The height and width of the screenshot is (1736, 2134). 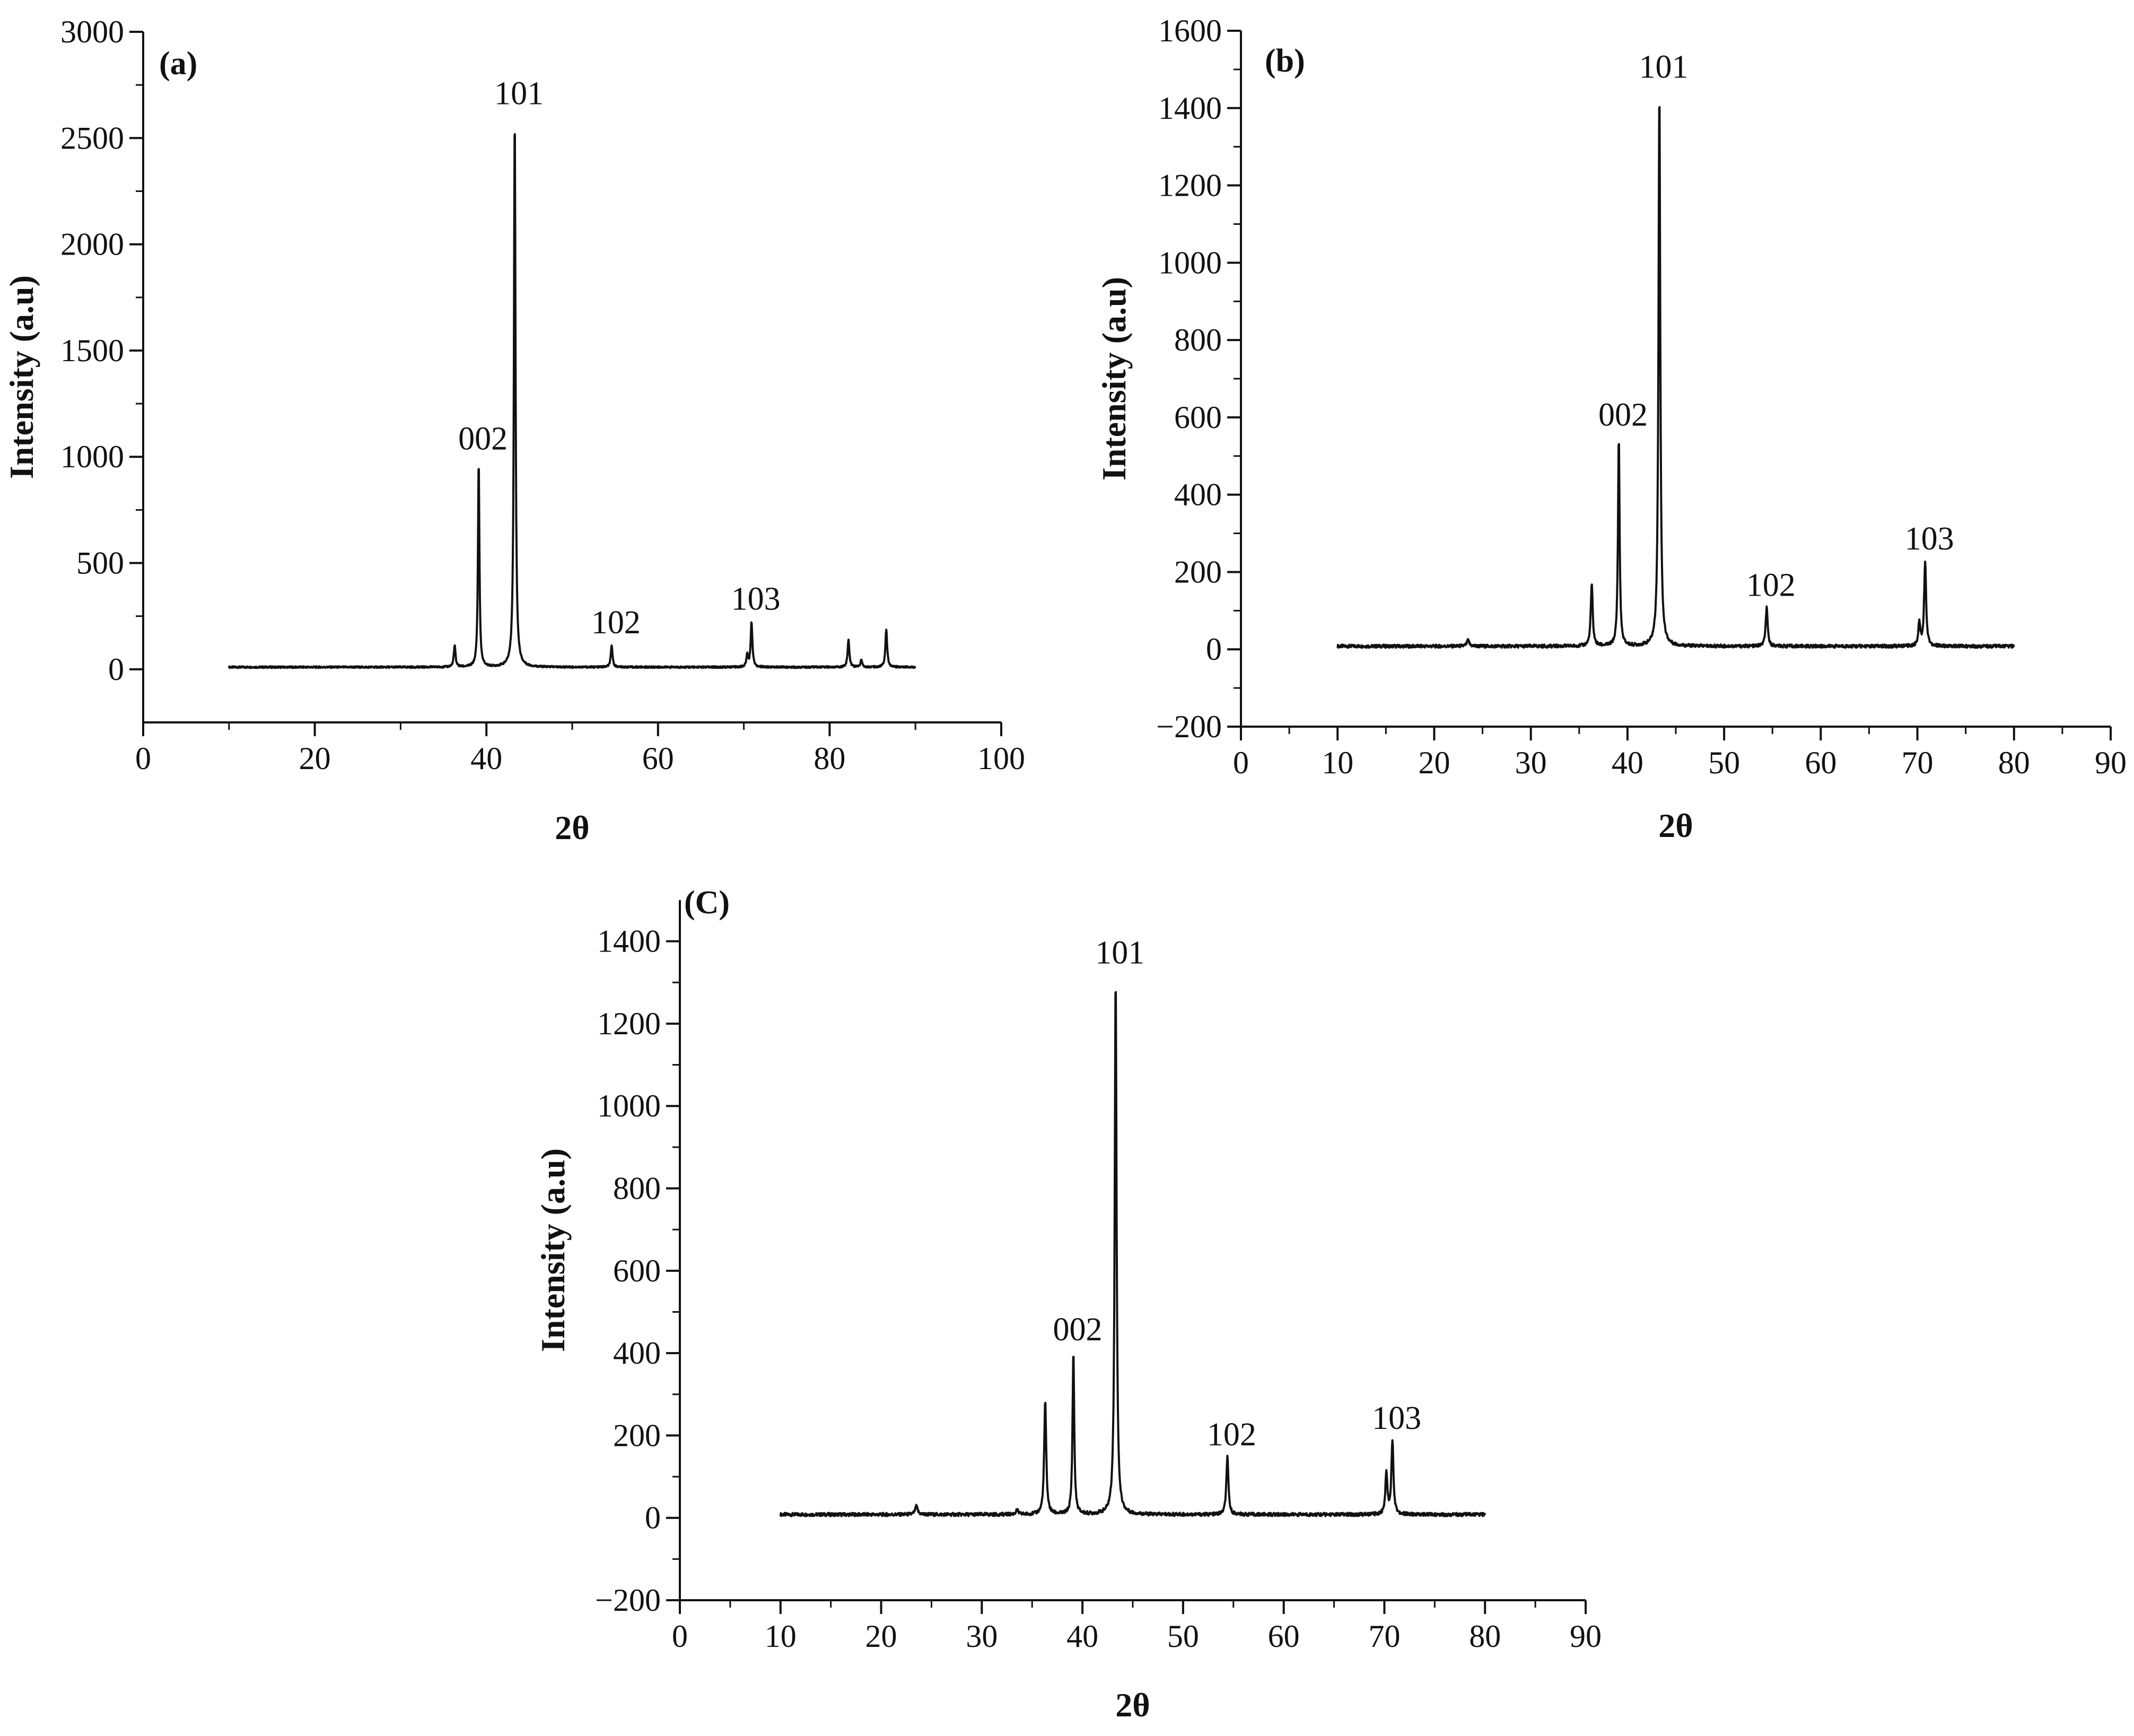 I want to click on y-tick-label: 2500, so click(x=92, y=137).